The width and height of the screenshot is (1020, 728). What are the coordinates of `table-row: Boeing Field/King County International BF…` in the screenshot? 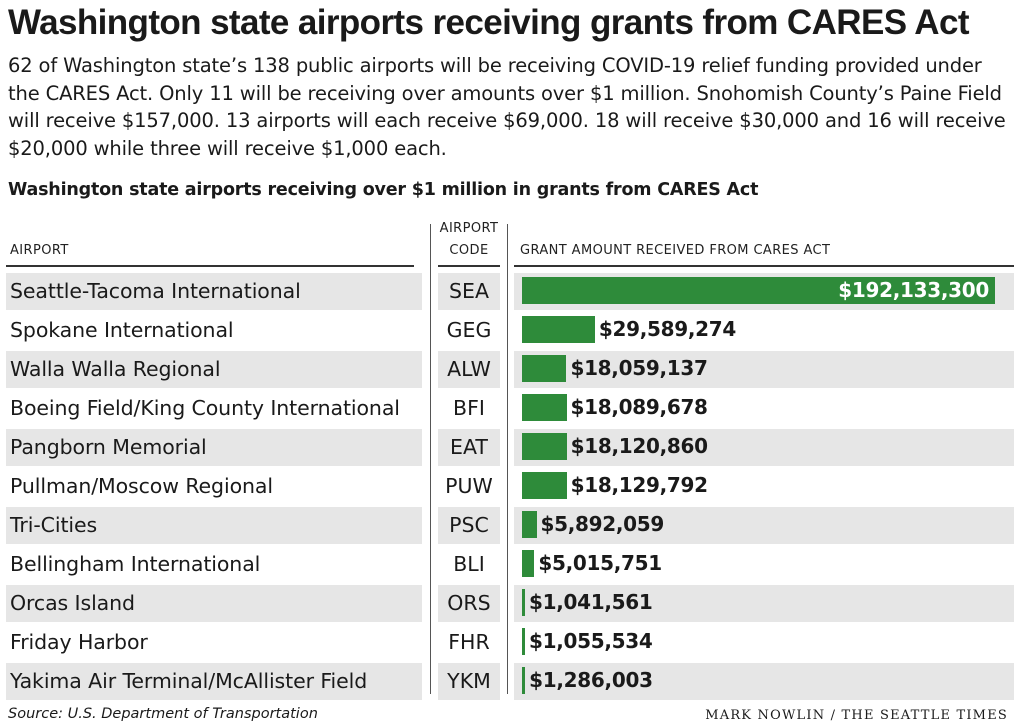 It's located at (510, 408).